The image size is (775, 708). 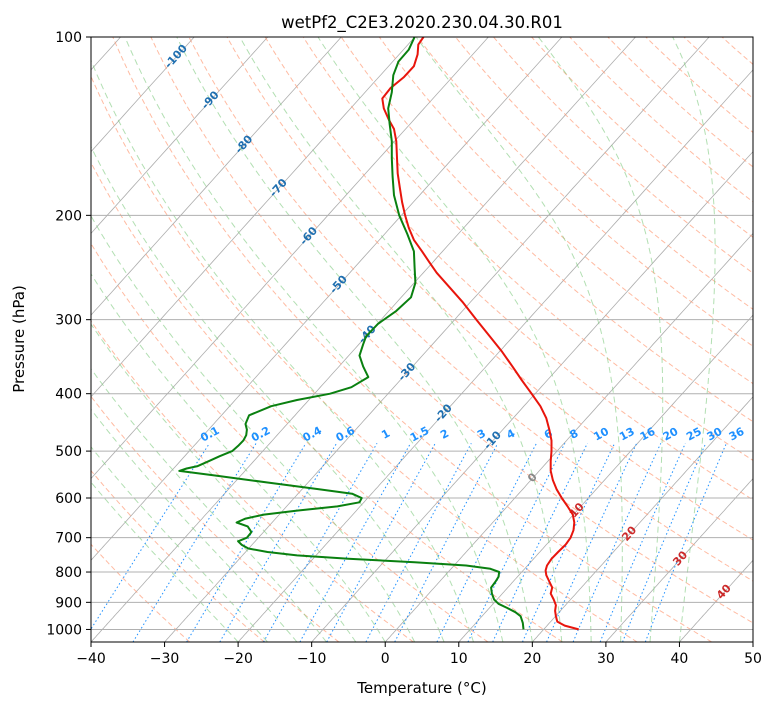 I want to click on mixing-ratio-label: 16, so click(x=648, y=434).